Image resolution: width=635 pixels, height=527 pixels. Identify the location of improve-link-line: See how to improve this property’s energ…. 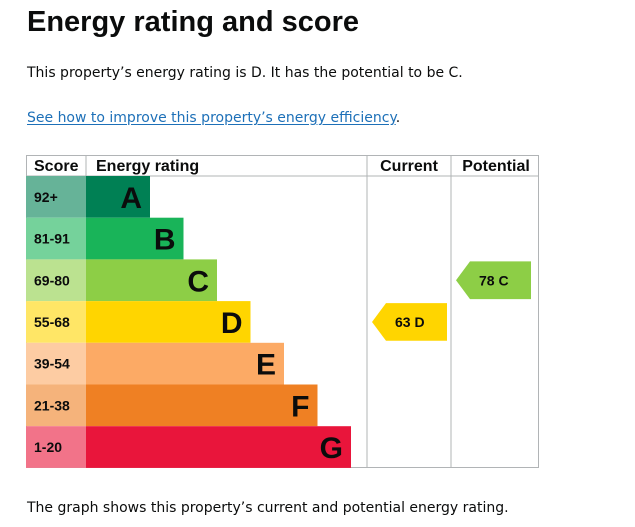
(213, 118).